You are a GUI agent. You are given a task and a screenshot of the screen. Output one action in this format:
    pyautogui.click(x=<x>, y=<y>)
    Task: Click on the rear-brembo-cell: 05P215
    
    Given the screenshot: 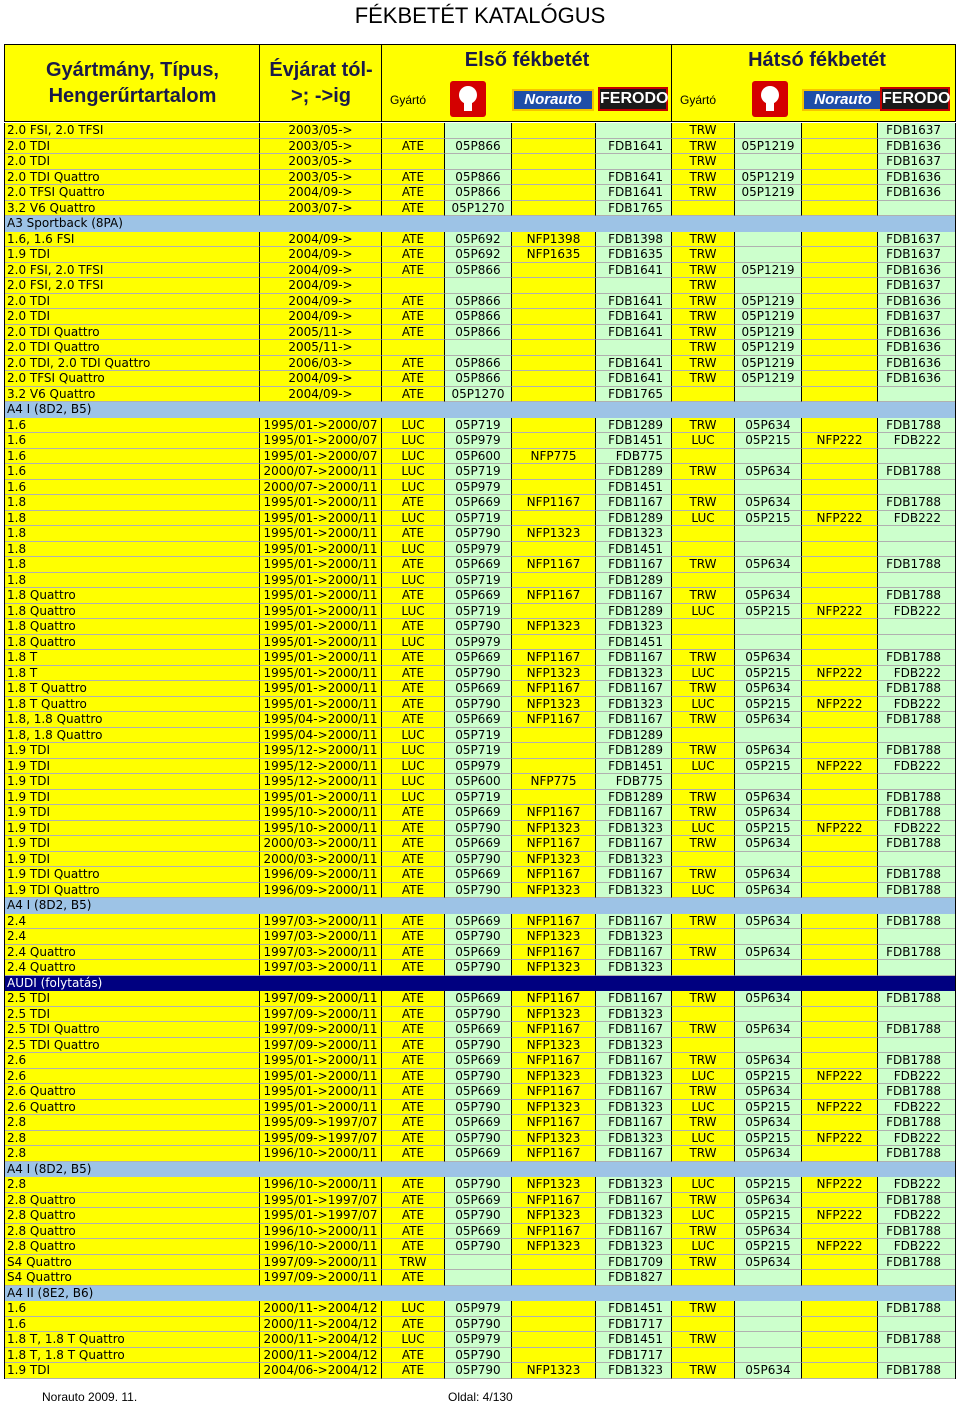 What is the action you would take?
    pyautogui.click(x=768, y=1138)
    